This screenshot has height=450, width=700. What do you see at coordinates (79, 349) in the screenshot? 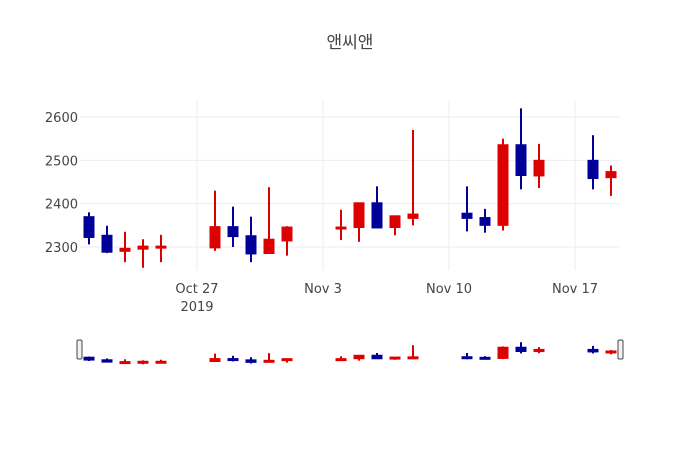
I see `range-slider-left-handle` at bounding box center [79, 349].